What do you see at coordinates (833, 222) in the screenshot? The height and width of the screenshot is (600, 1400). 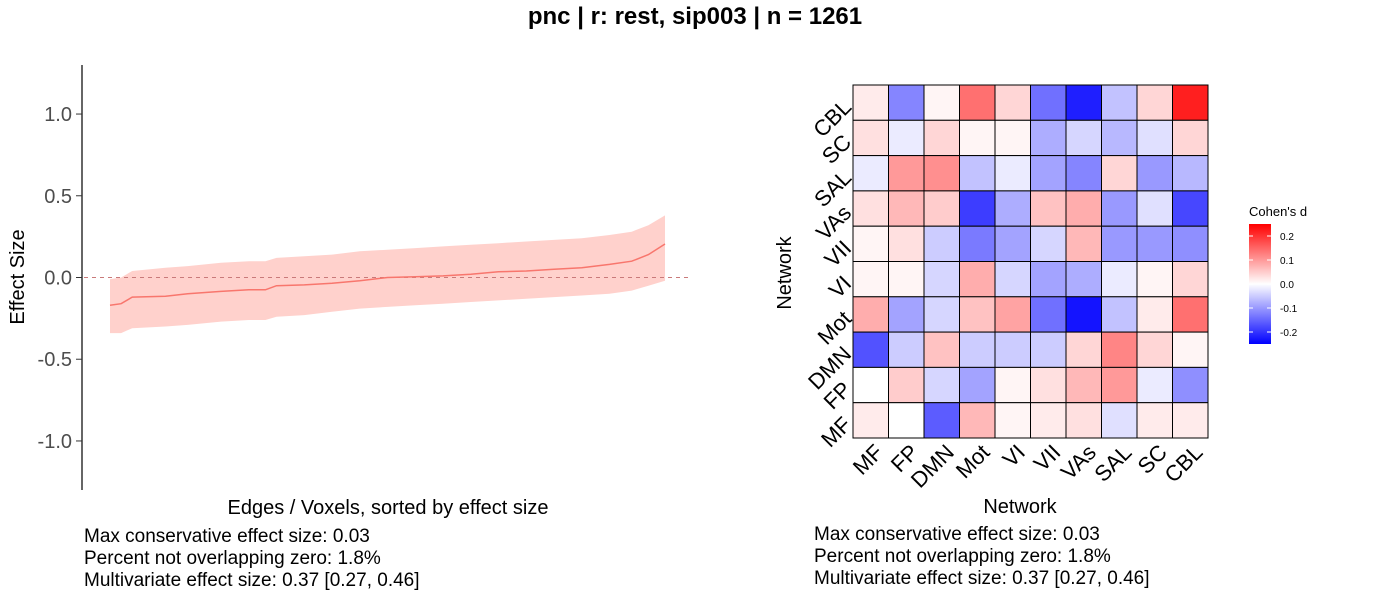 I see `heatmap-y-label: VAs` at bounding box center [833, 222].